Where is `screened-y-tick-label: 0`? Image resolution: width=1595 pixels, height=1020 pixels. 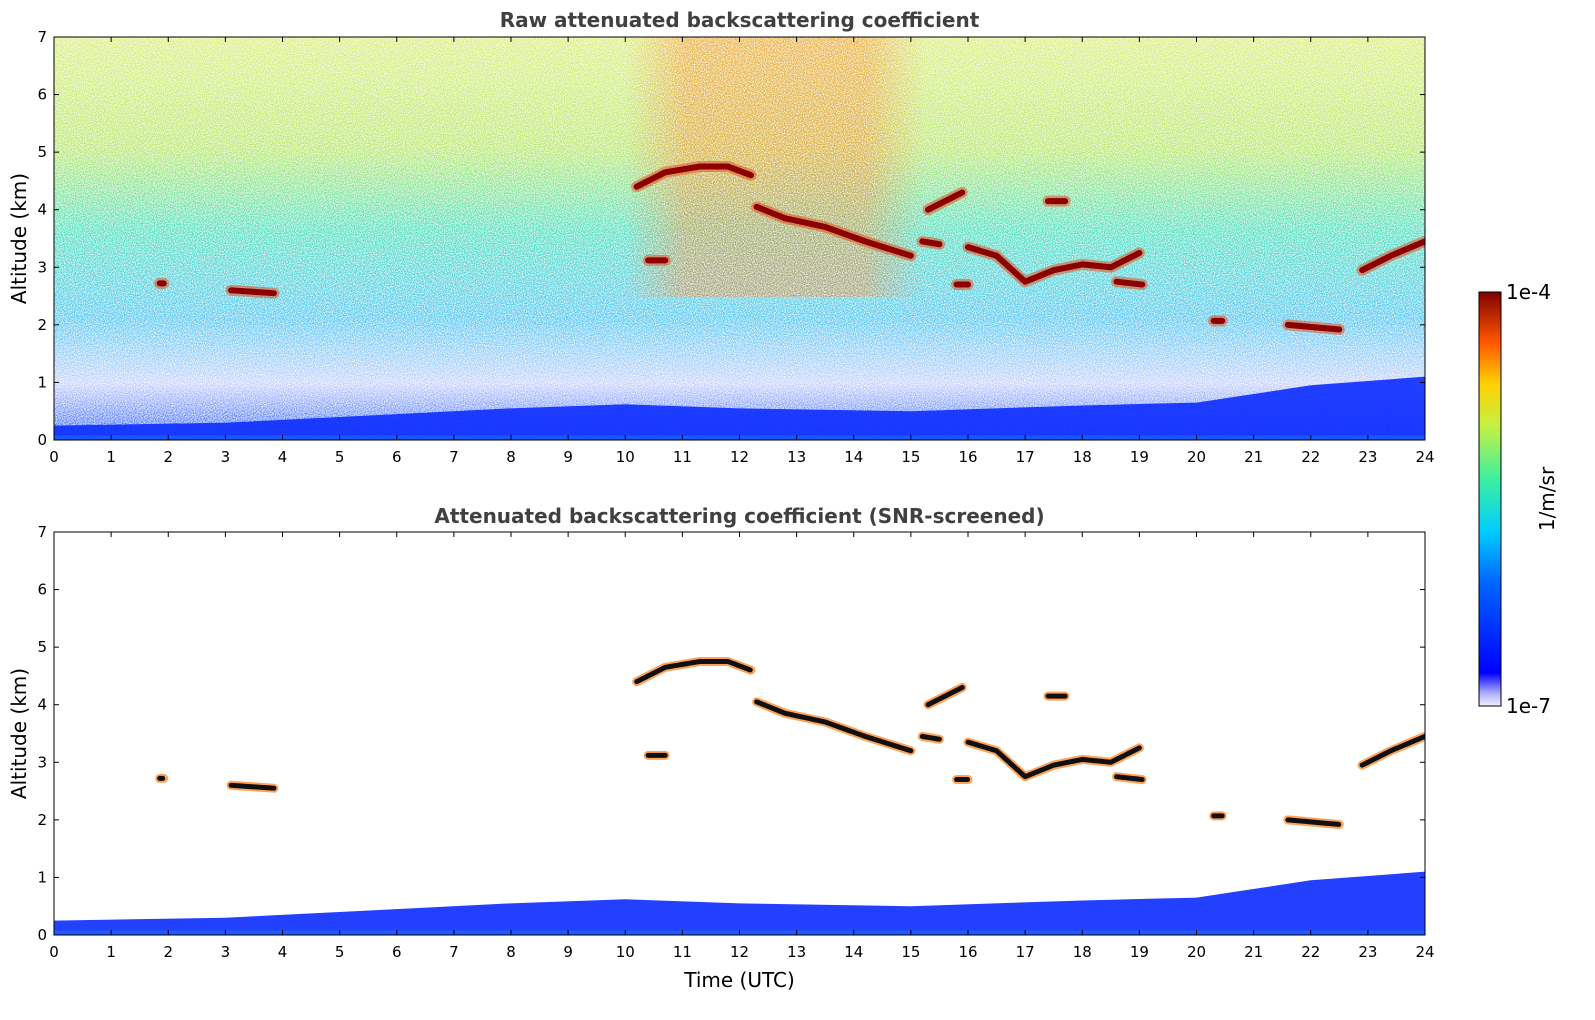 screened-y-tick-label: 0 is located at coordinates (42, 935).